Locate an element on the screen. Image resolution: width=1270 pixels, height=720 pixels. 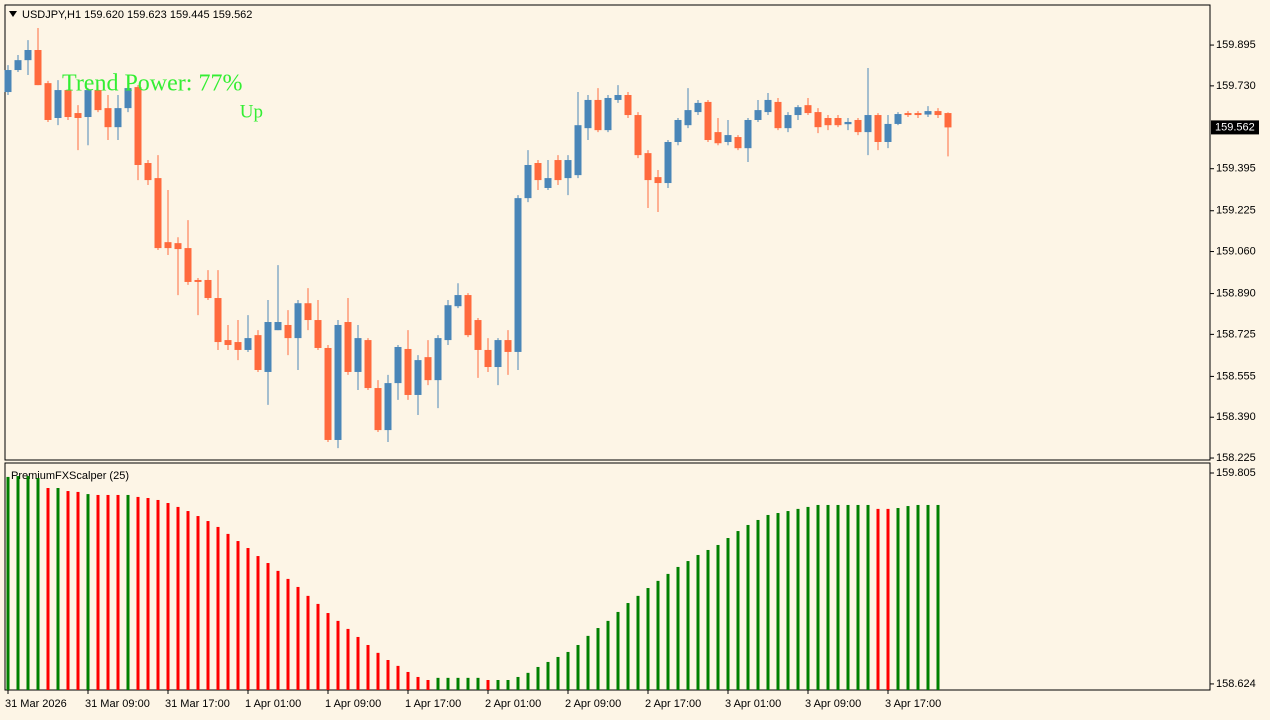
x-tick-label: 31 Mar 2026 is located at coordinates (36, 704).